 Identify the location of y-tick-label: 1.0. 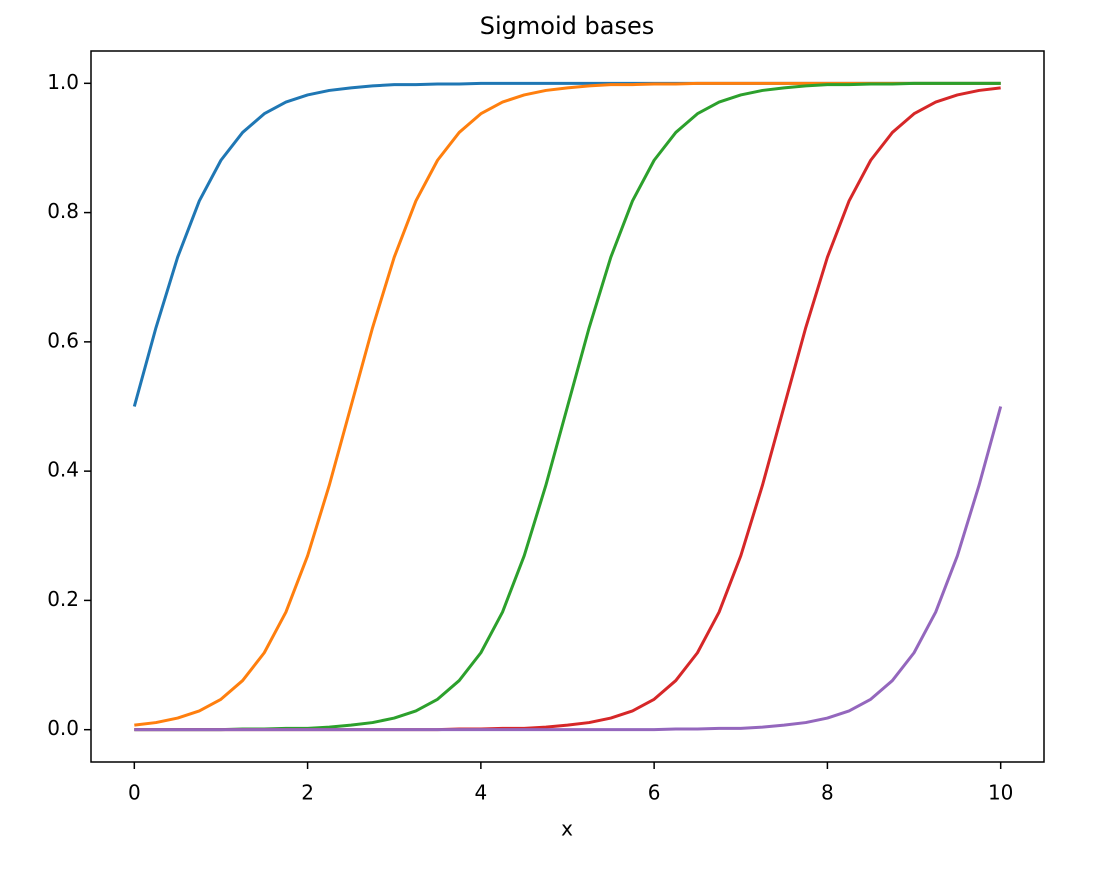
(63, 82).